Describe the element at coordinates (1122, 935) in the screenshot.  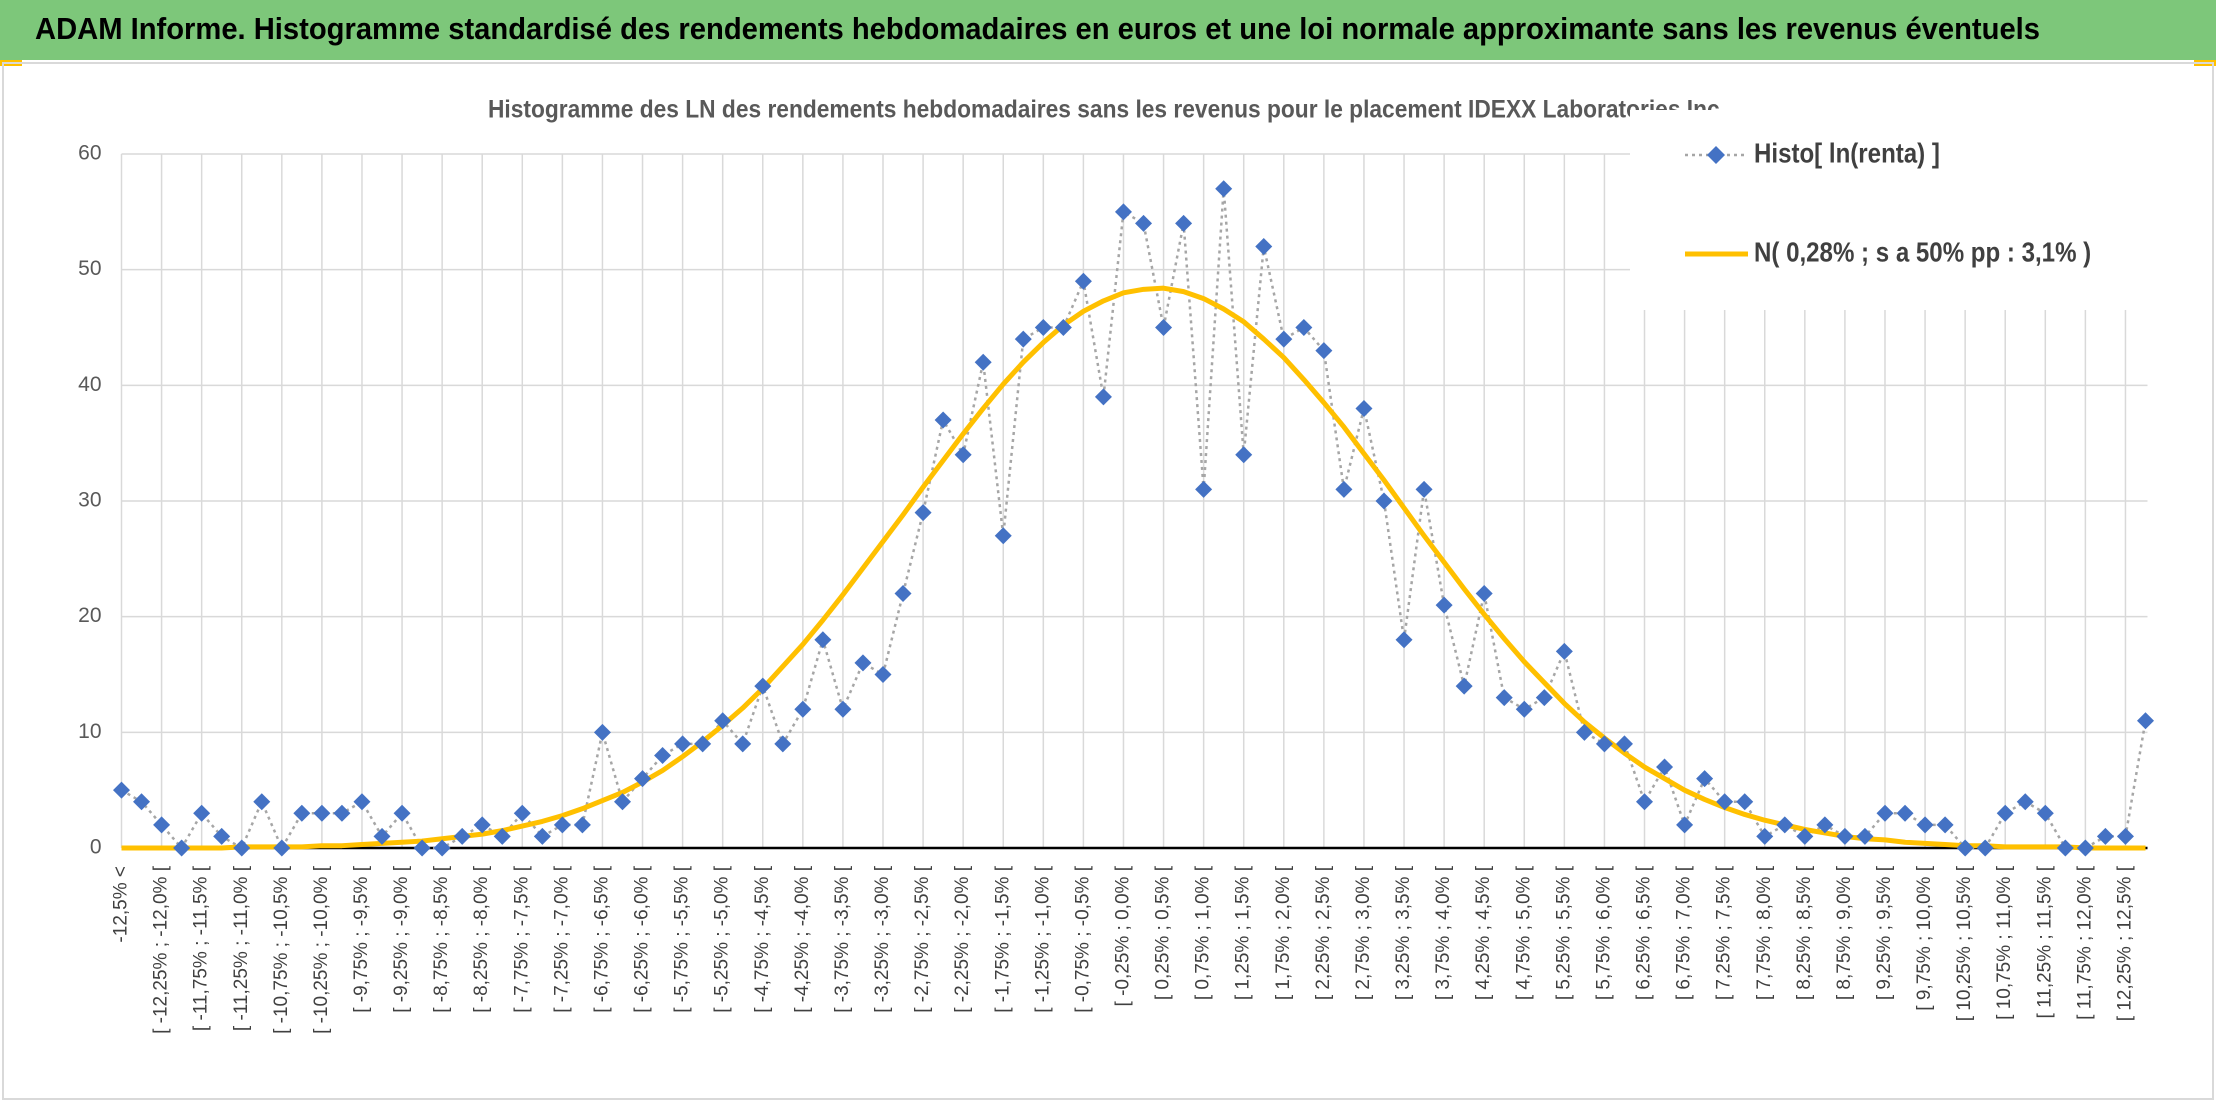
I see `x-tick-label: [ -0,25% ; 0,0% [` at that location.